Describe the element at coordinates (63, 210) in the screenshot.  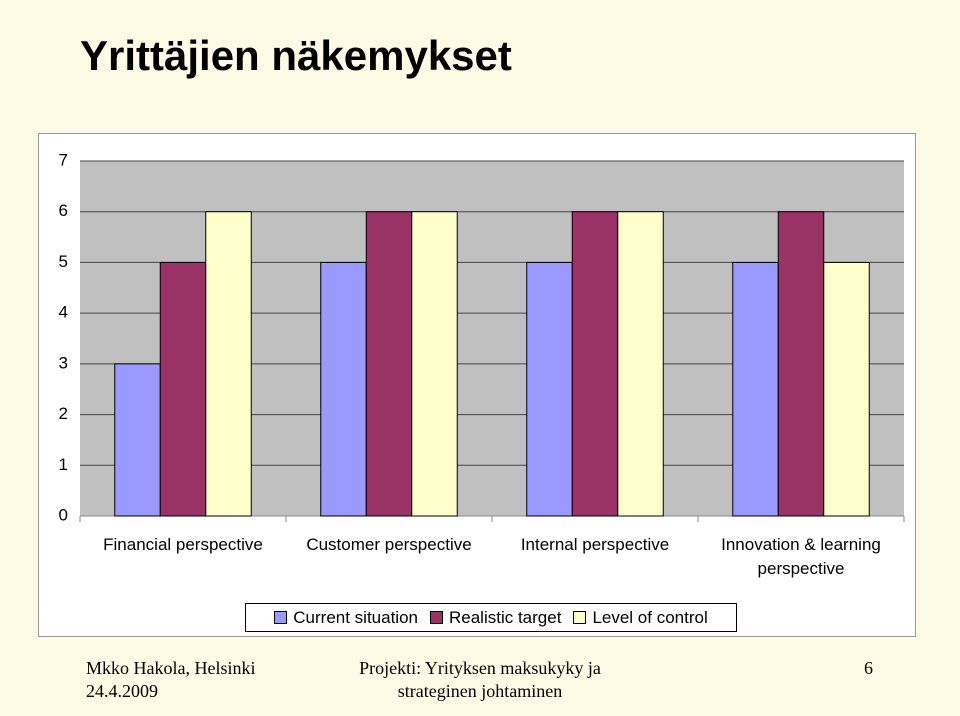
I see `y-tick-label: 6` at that location.